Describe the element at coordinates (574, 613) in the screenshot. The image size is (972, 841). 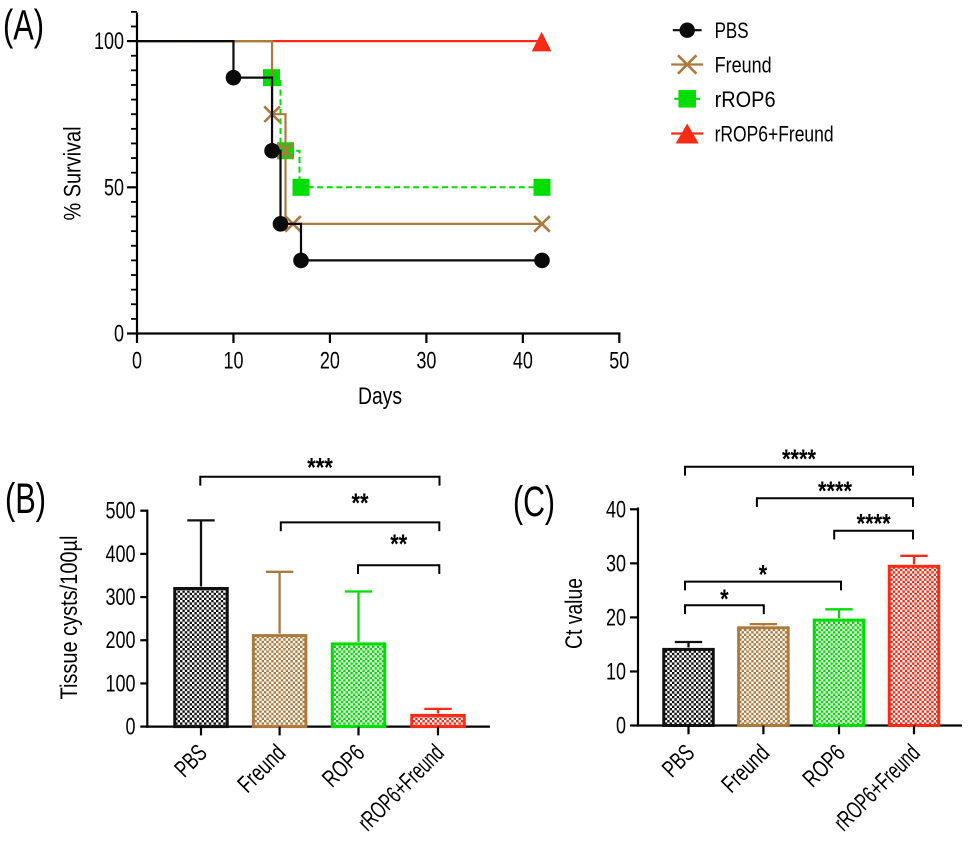
I see `svg-text: Ct value` at that location.